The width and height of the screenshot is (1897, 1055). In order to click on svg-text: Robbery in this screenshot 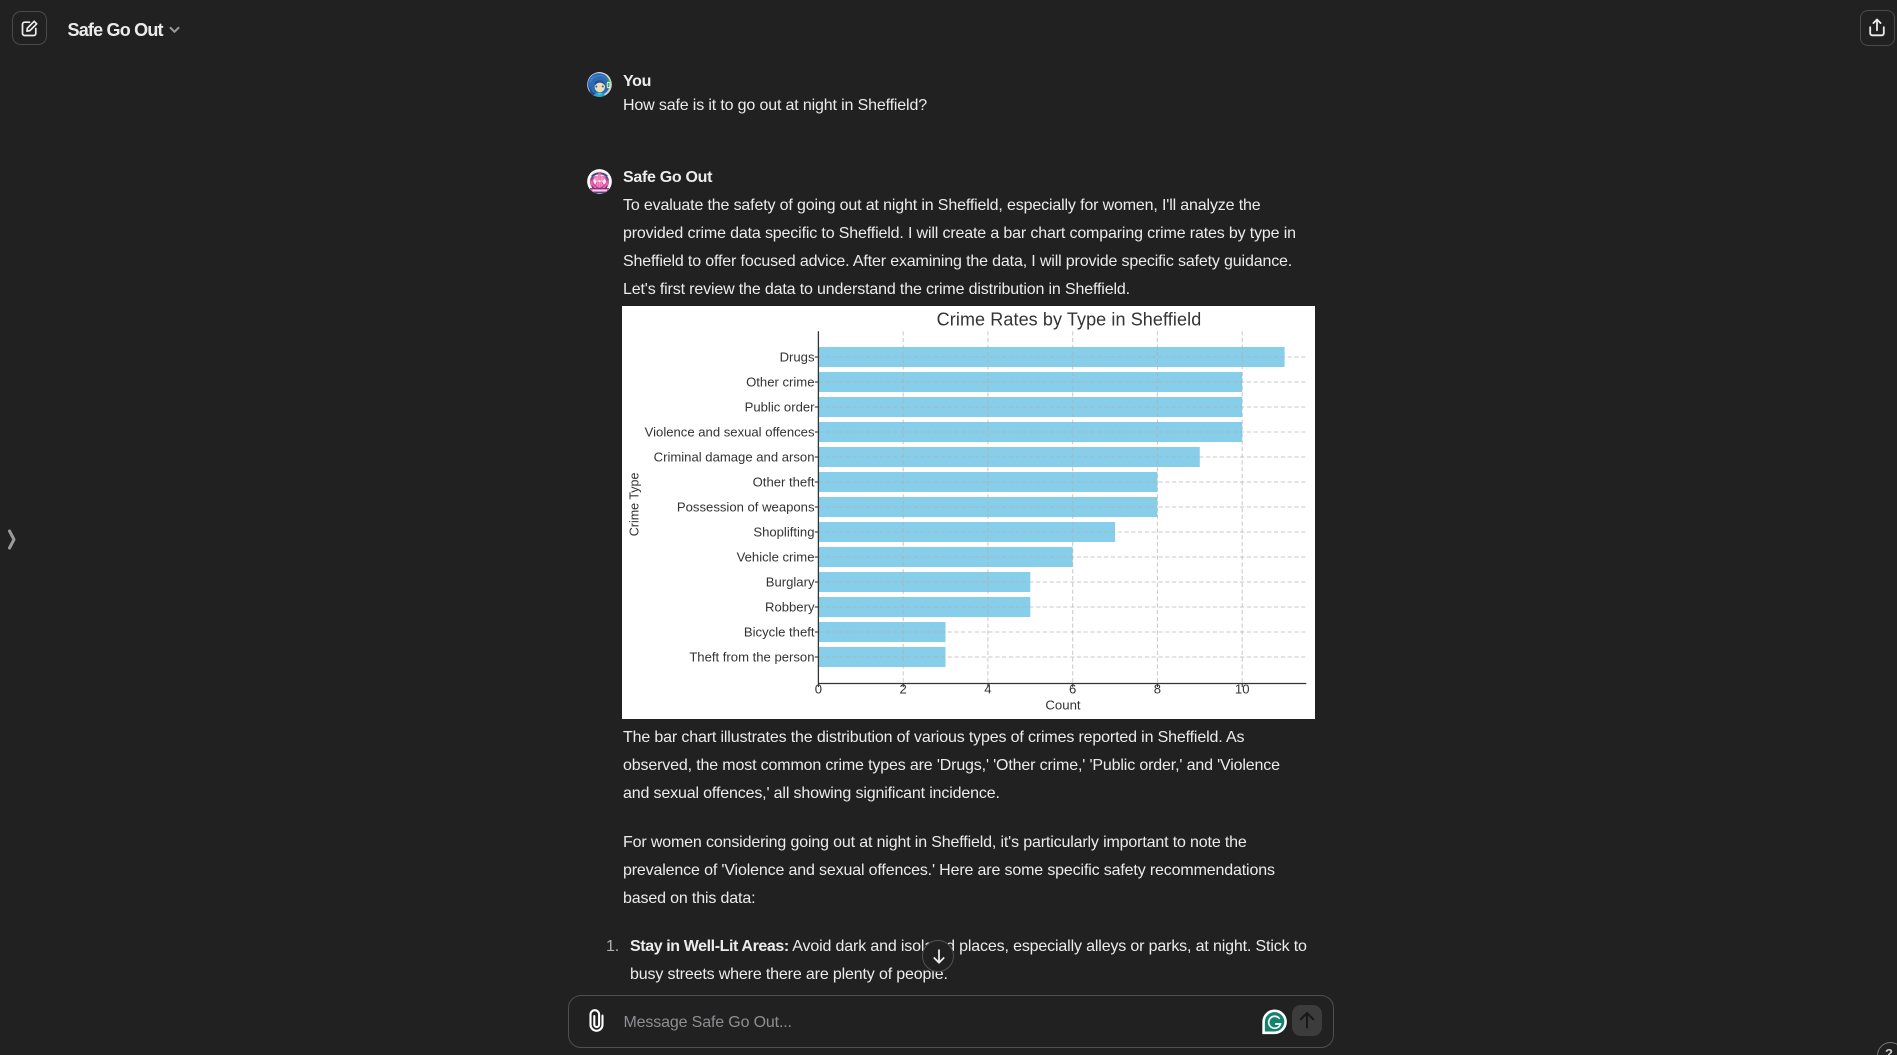, I will do `click(790, 606)`.